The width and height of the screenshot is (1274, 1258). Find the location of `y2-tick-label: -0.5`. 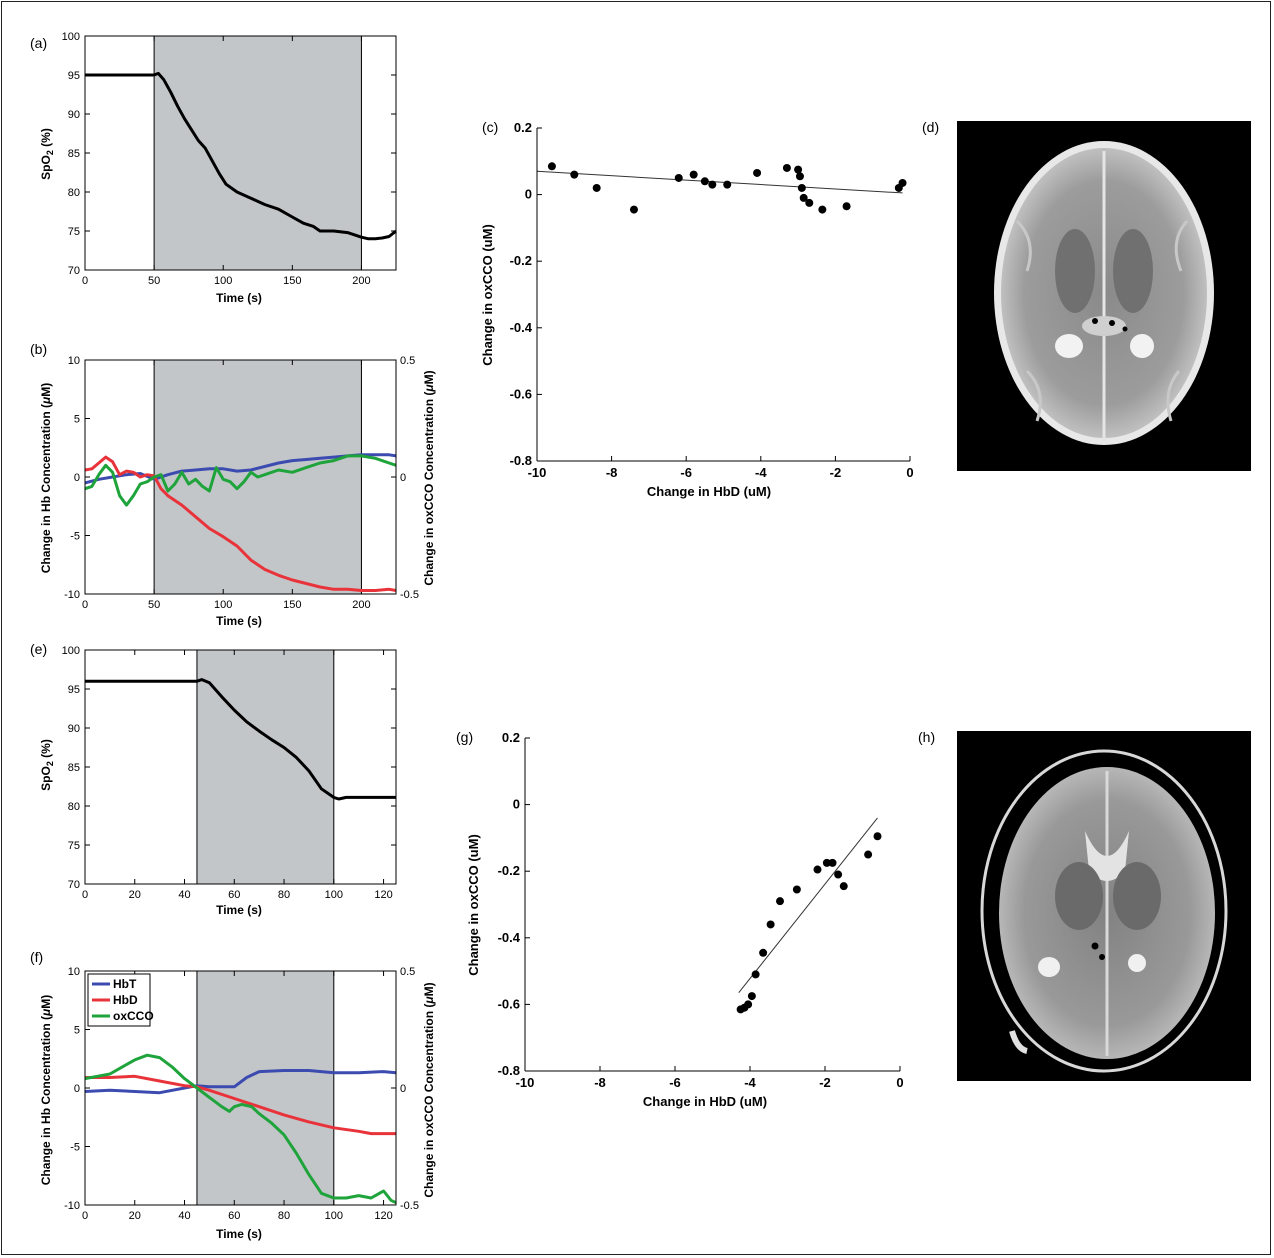

y2-tick-label: -0.5 is located at coordinates (409, 595).